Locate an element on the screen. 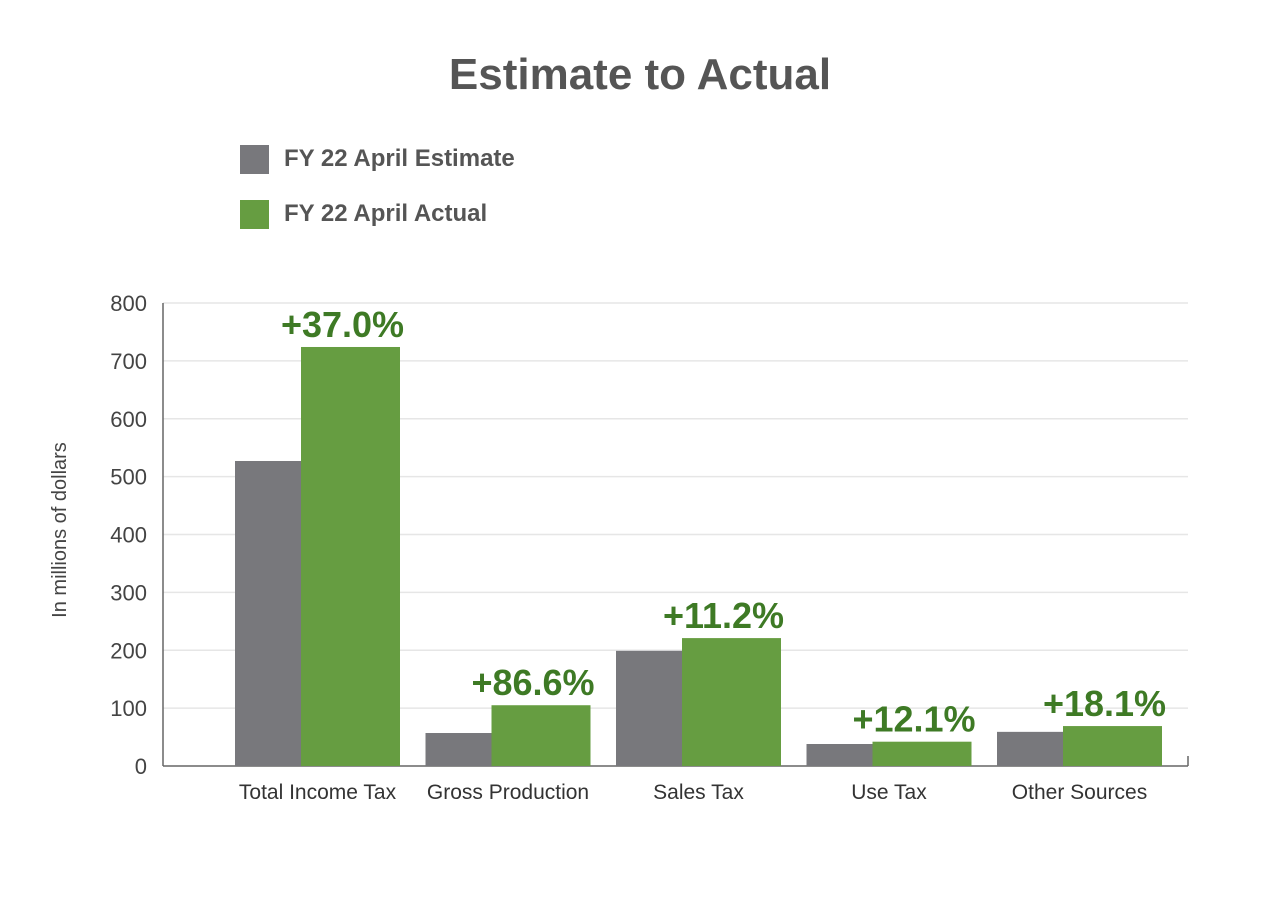 This screenshot has height=899, width=1280. x-tick-label: Other Sources is located at coordinates (1079, 792).